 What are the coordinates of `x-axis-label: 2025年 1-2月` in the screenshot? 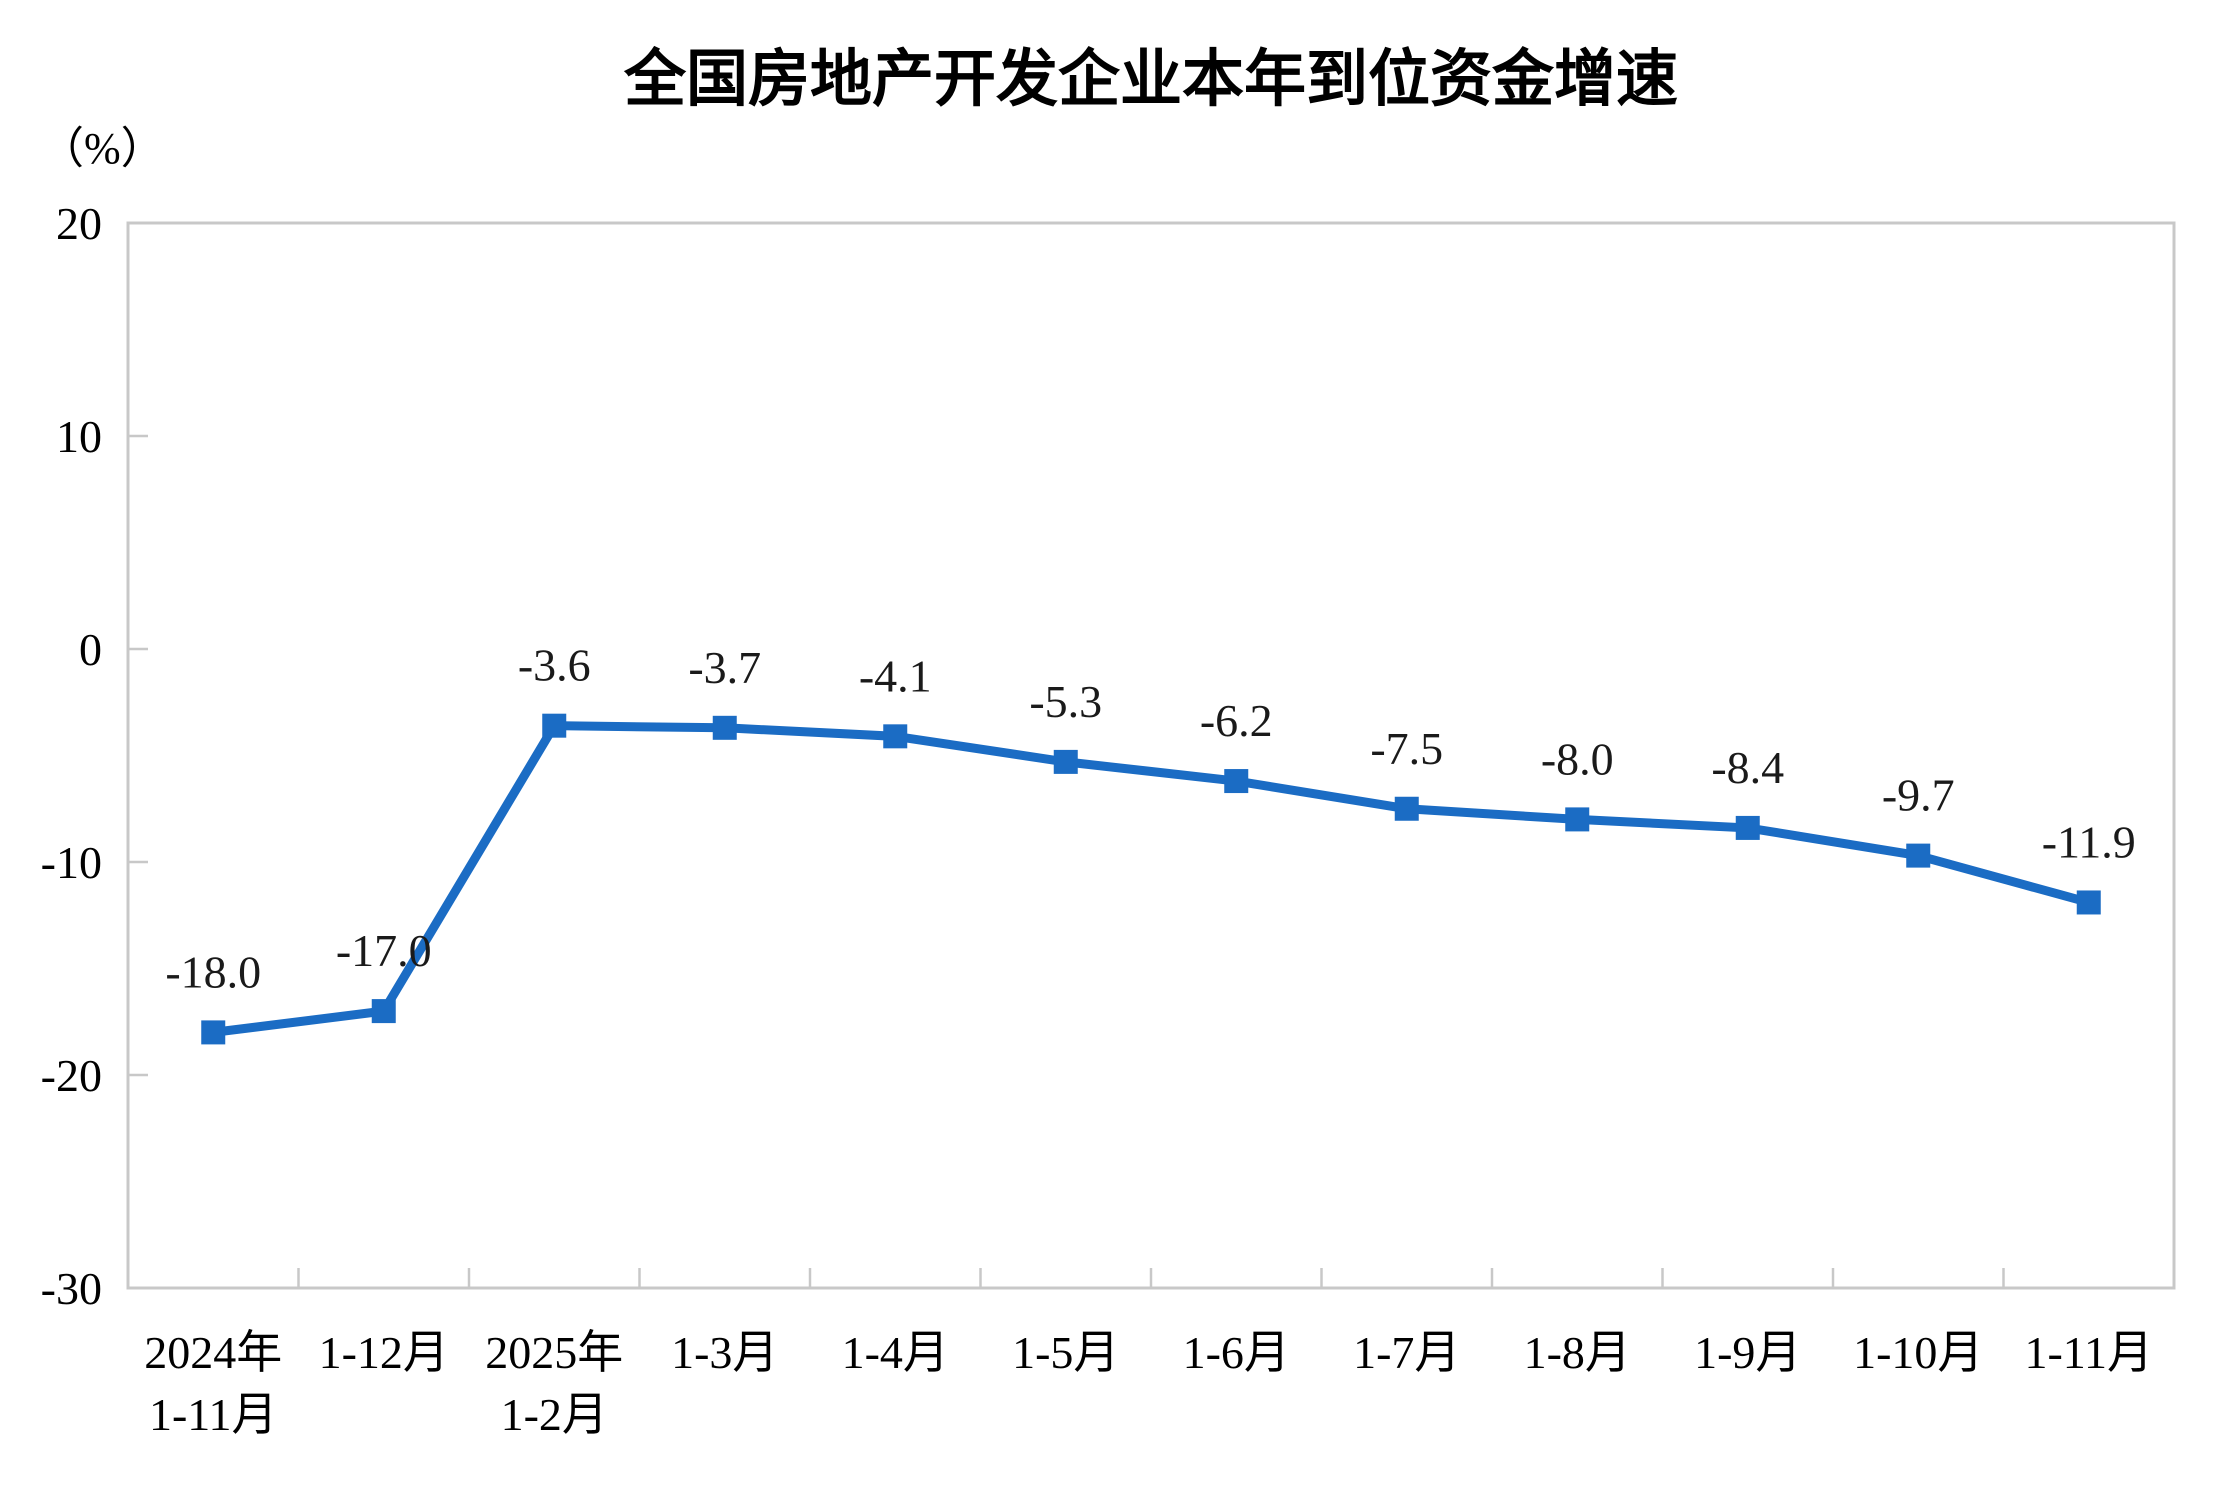 It's located at (554, 1383).